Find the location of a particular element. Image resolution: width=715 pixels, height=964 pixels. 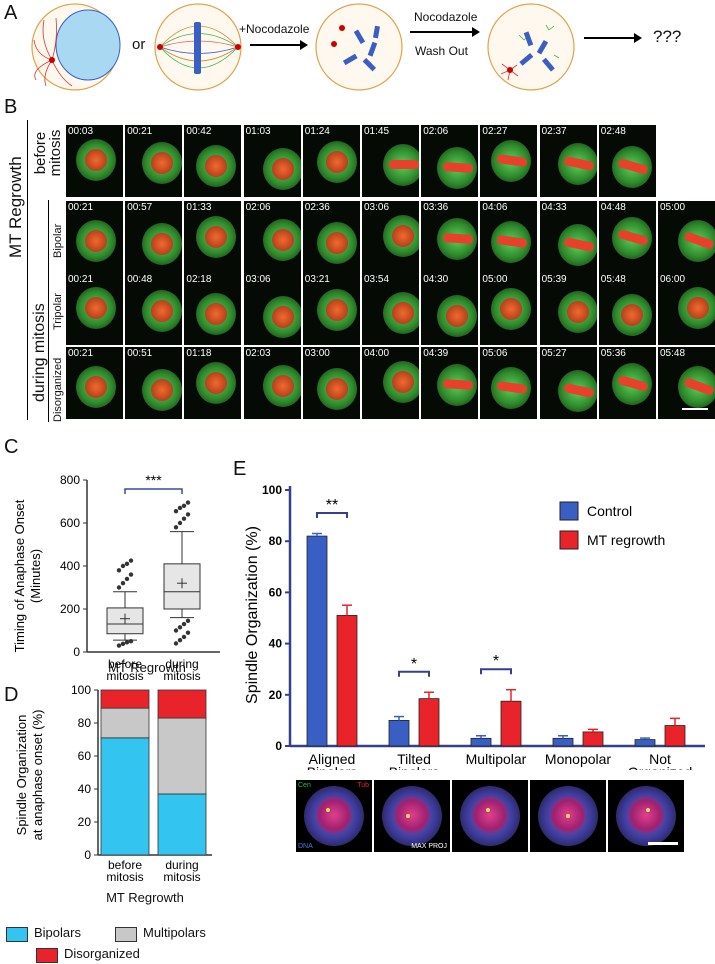

significance-mark: ** is located at coordinates (332, 505).